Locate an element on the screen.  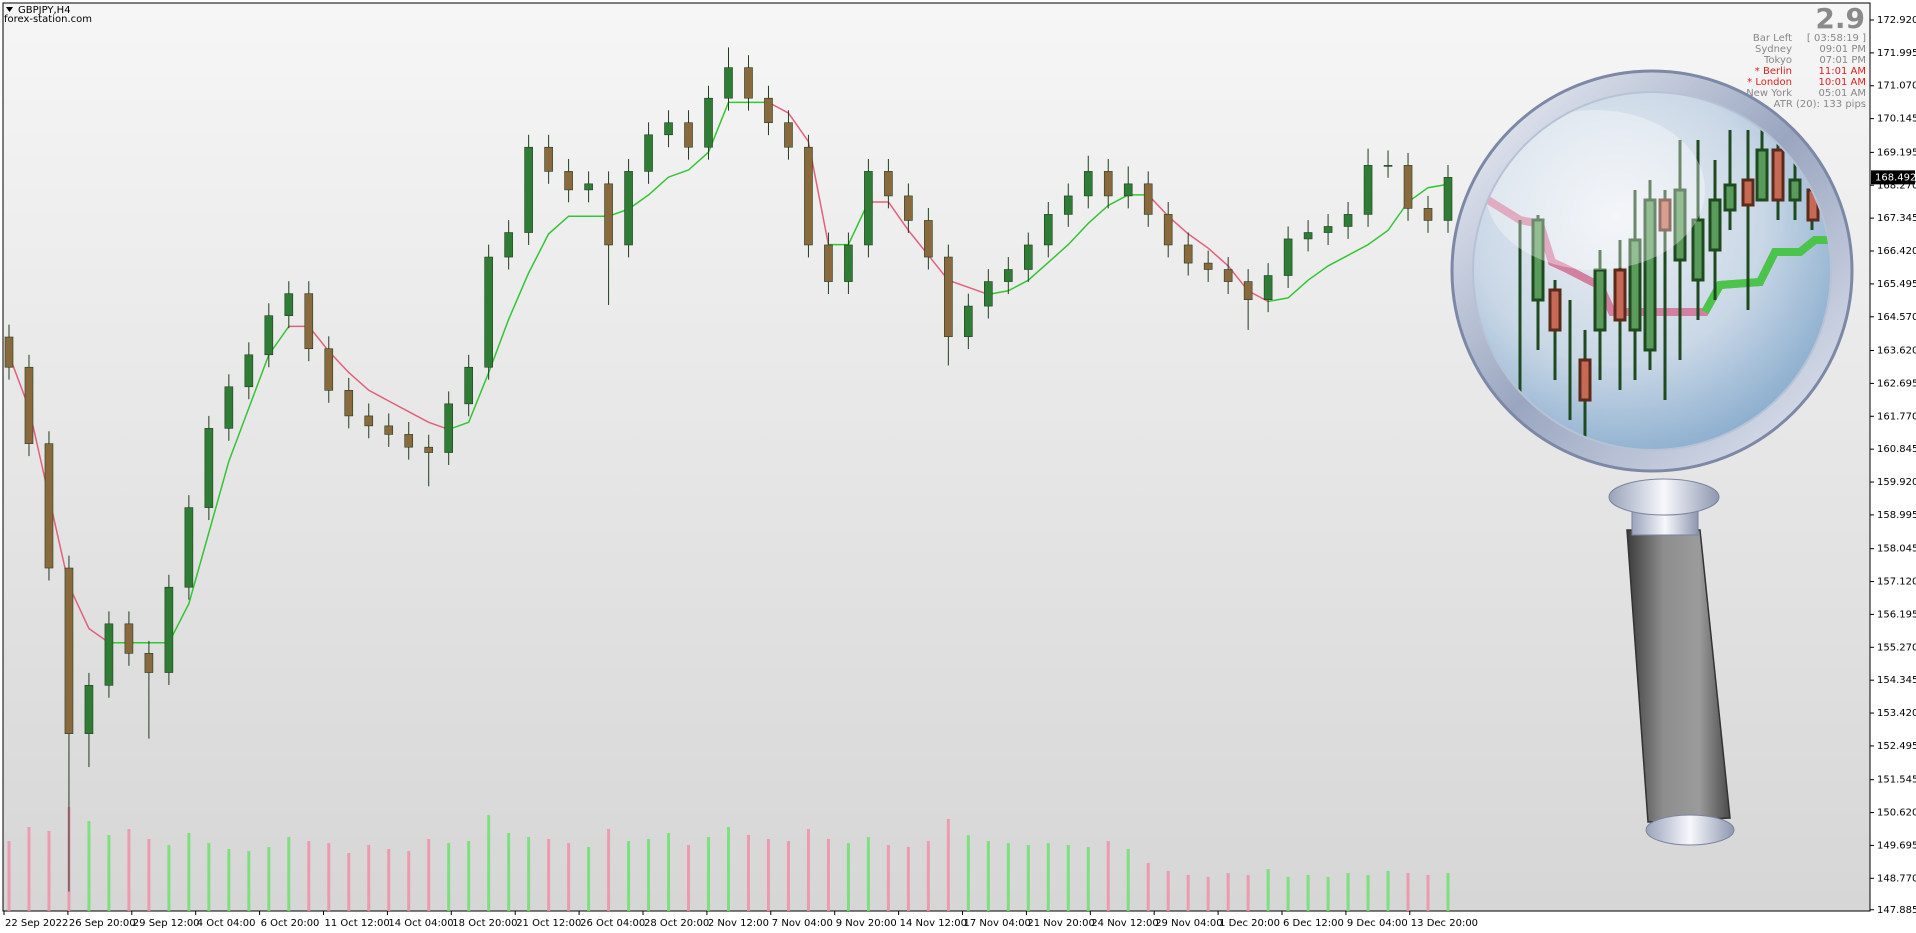
info-value: [ 03:58:19 ] is located at coordinates (1836, 38).